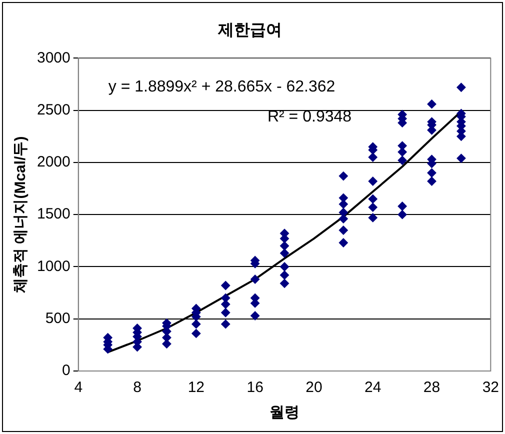 The image size is (505, 434). I want to click on chart-title: 제한급여, so click(249, 31).